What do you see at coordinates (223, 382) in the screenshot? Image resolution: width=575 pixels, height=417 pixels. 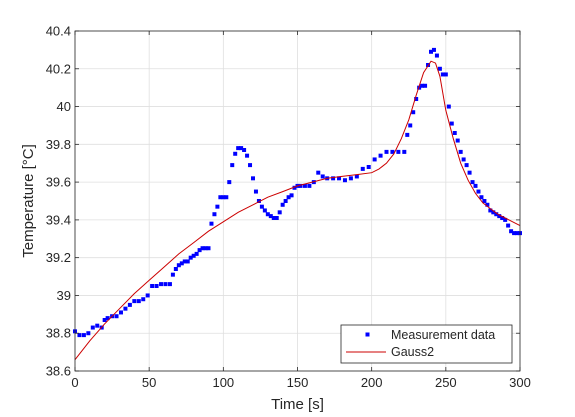 I see `x-tick-label: 100` at bounding box center [223, 382].